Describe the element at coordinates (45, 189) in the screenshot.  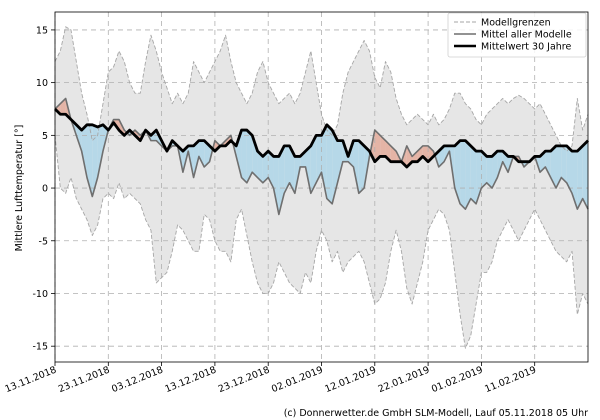
I see `y-tick-label: 0` at that location.